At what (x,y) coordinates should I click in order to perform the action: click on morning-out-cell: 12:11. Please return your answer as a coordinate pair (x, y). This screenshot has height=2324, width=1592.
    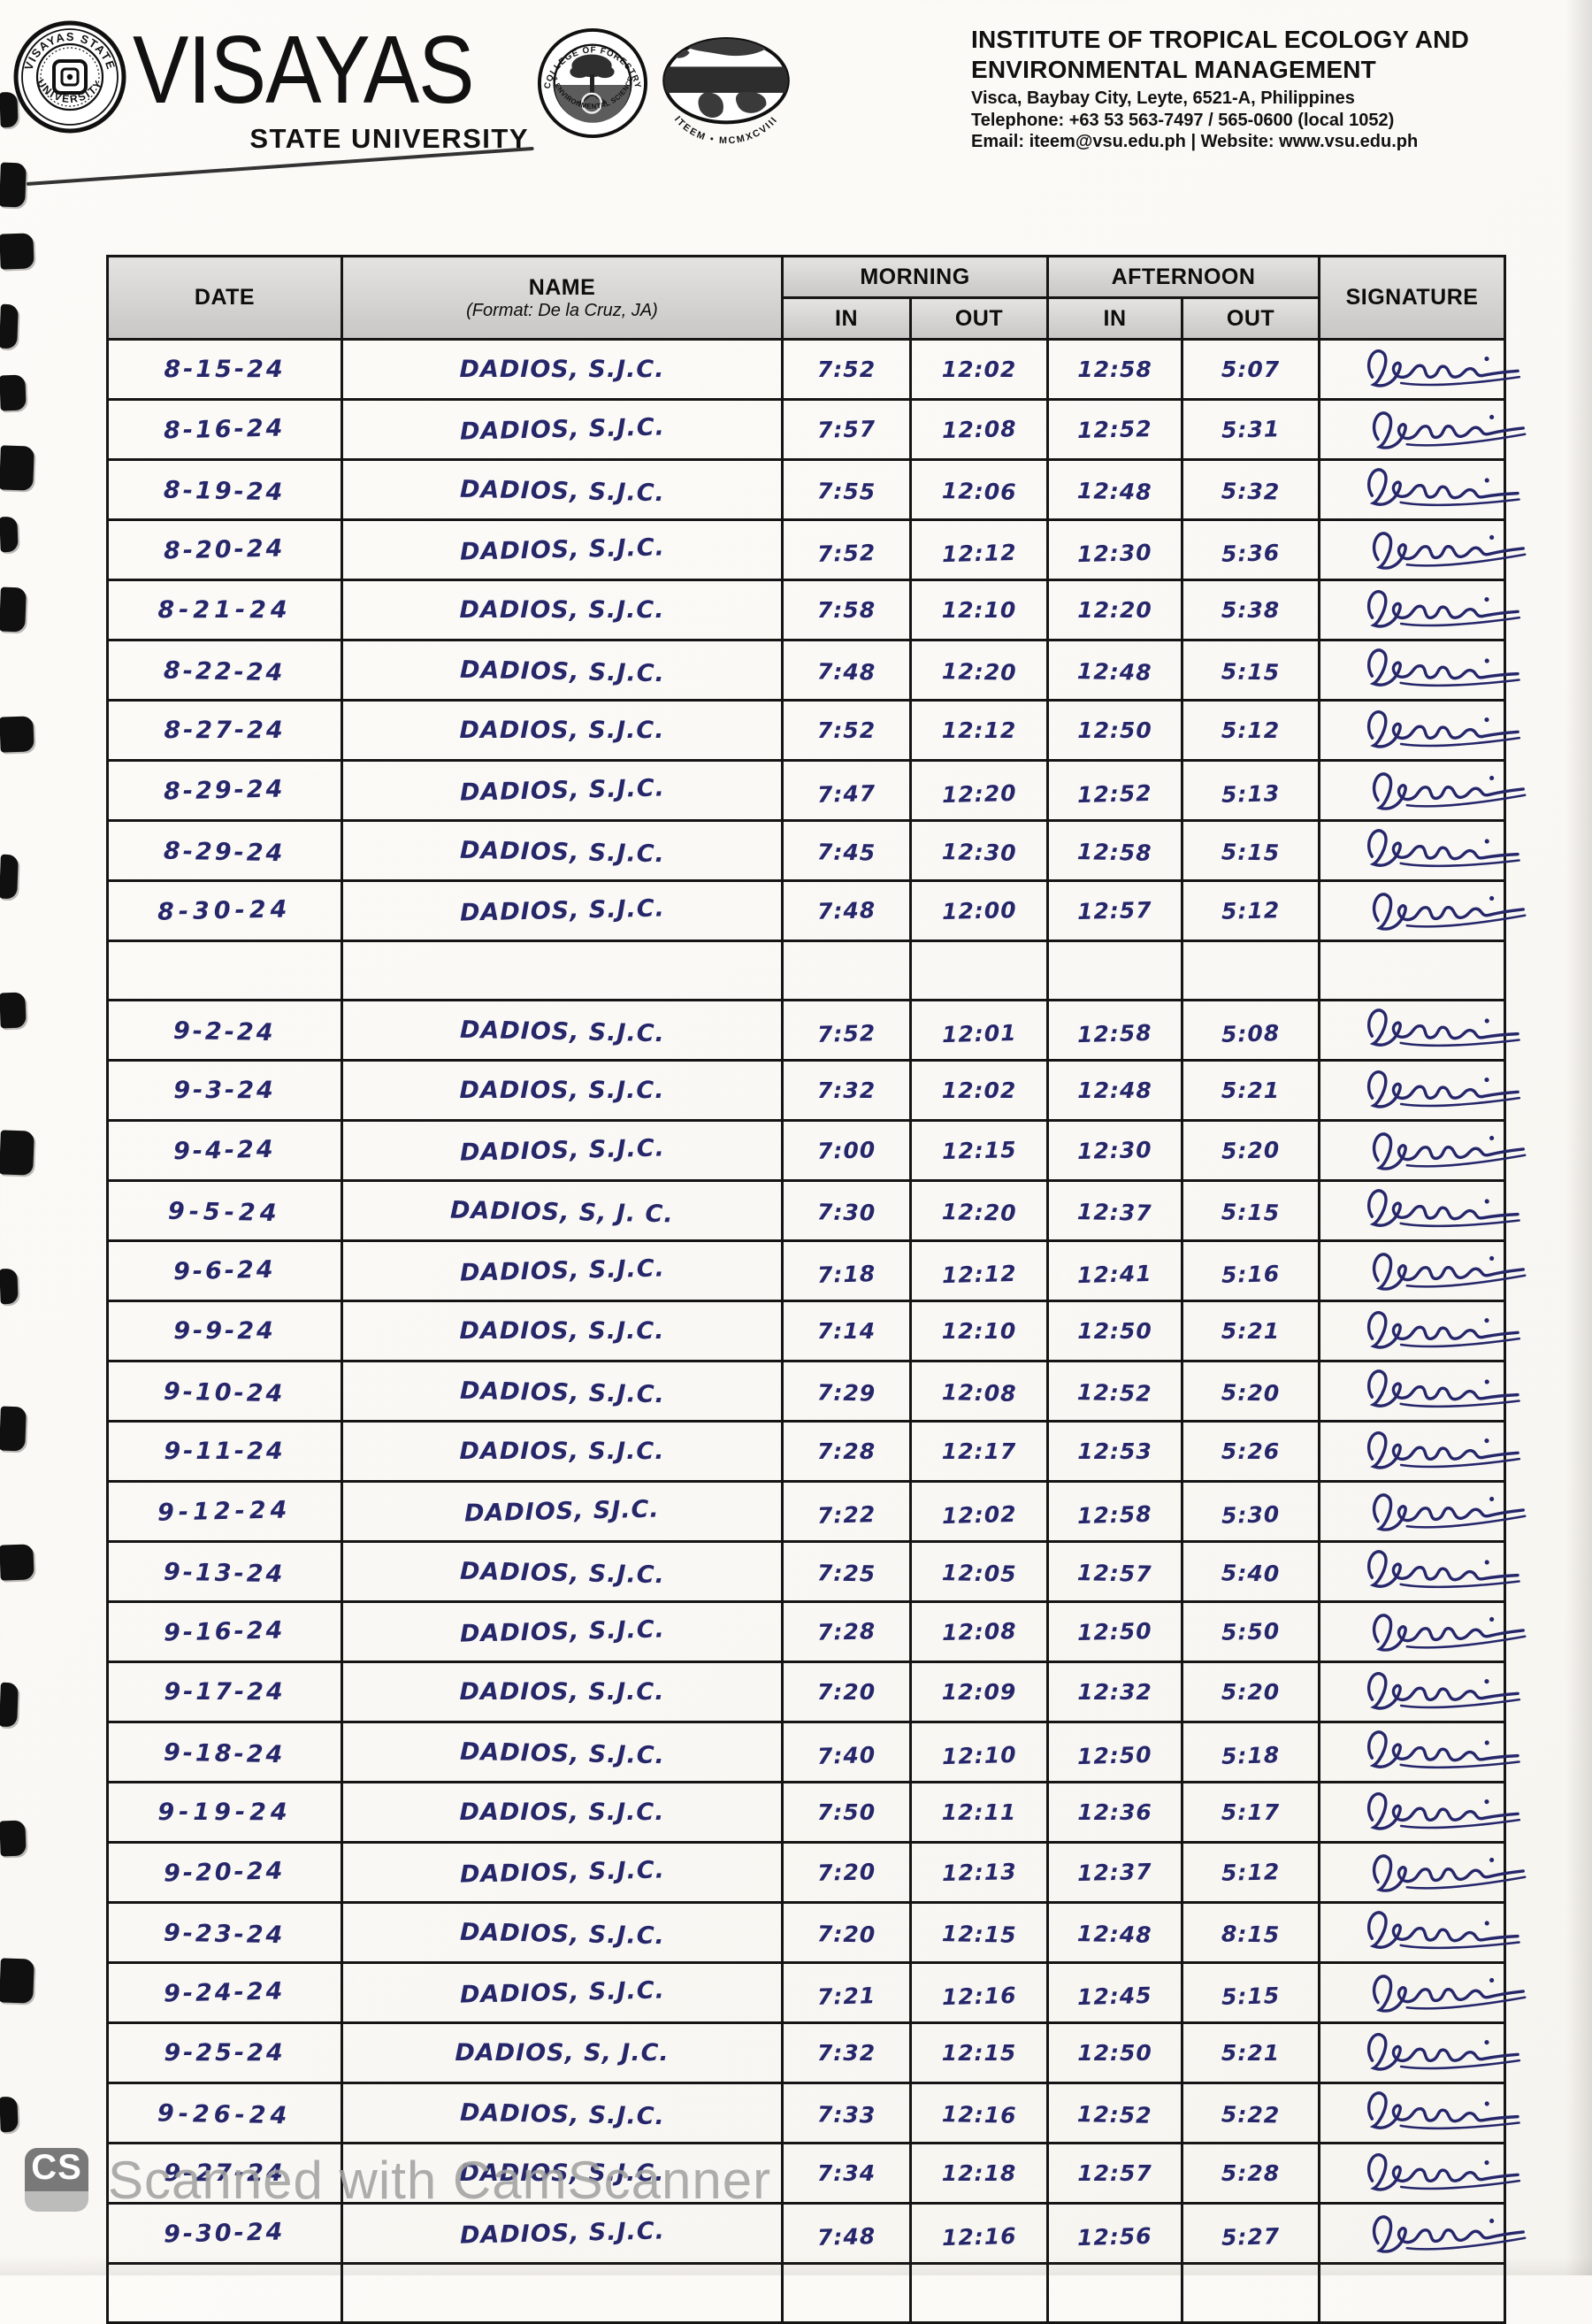
    Looking at the image, I should click on (979, 1813).